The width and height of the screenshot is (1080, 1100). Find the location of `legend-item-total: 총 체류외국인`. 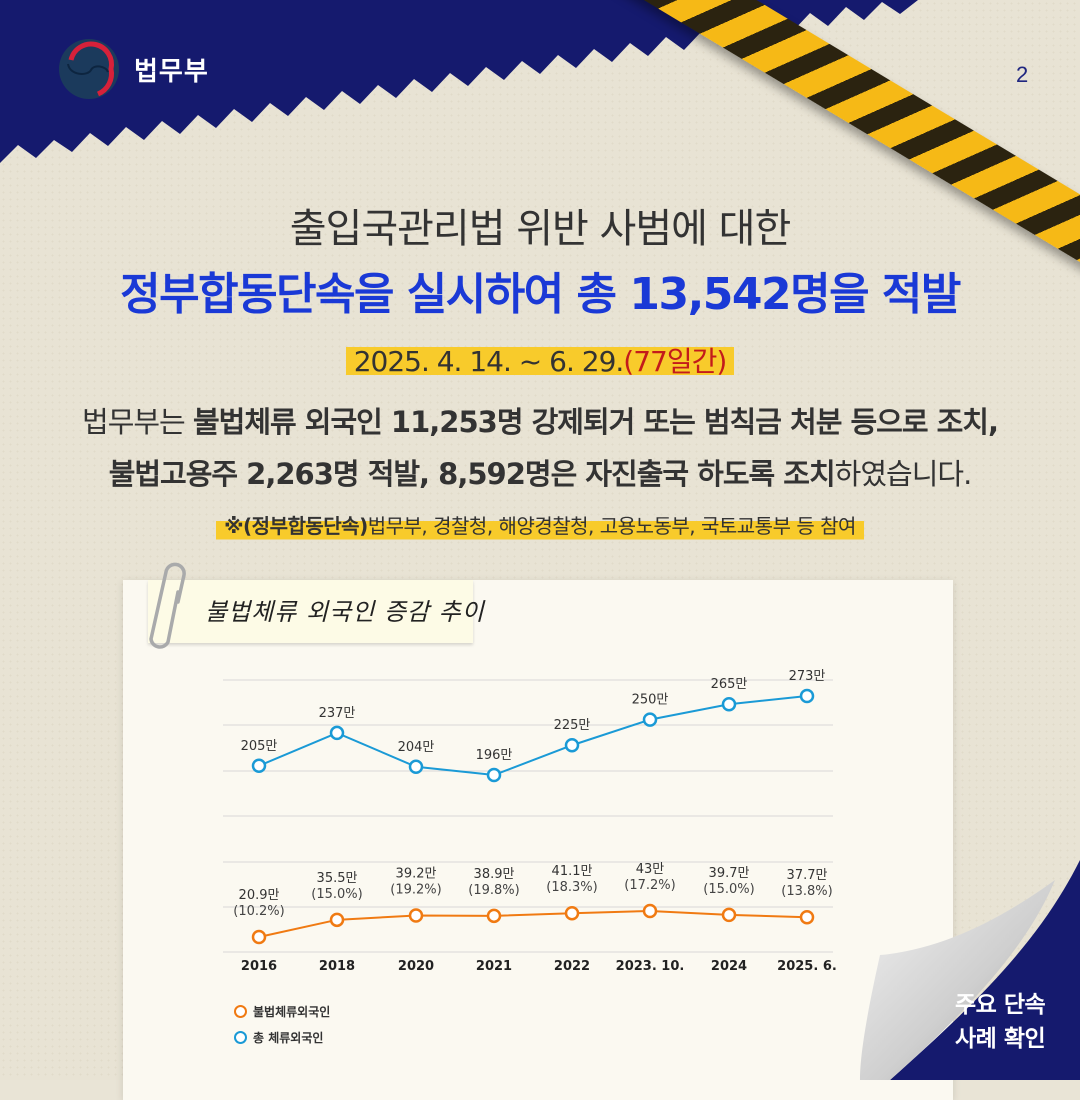

legend-item-total: 총 체류외국인 is located at coordinates (282, 1037).